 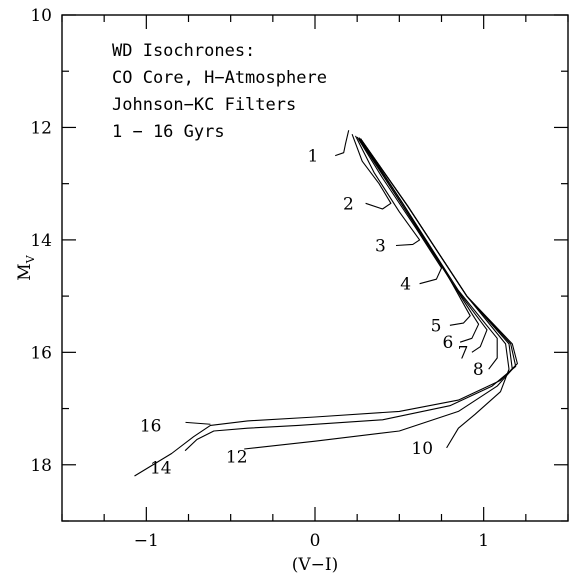 I want to click on curve-label-leaders, so click(x=198, y=423).